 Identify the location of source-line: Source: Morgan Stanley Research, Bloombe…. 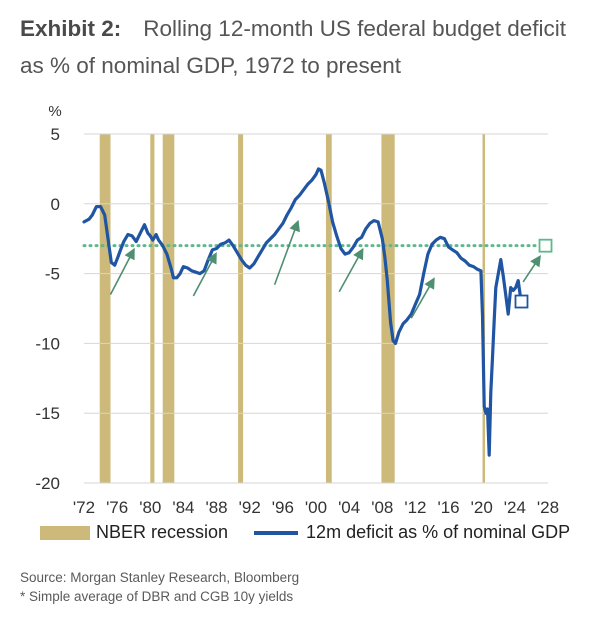
(160, 577).